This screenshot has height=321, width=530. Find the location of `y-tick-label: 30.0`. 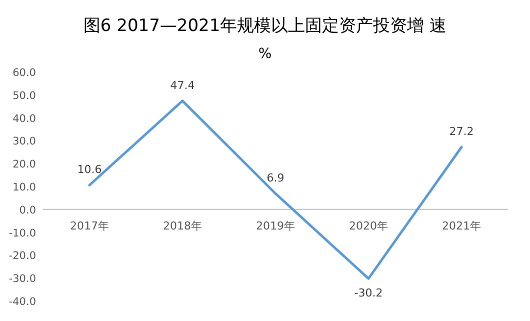

y-tick-label: 30.0 is located at coordinates (24, 142).